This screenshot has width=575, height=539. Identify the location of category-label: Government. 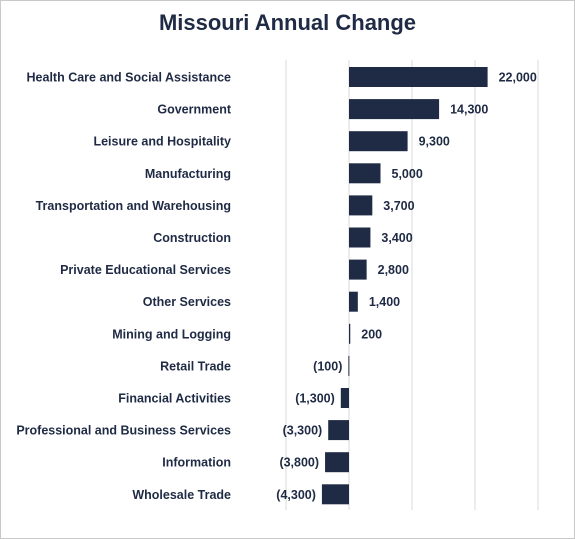
(194, 110).